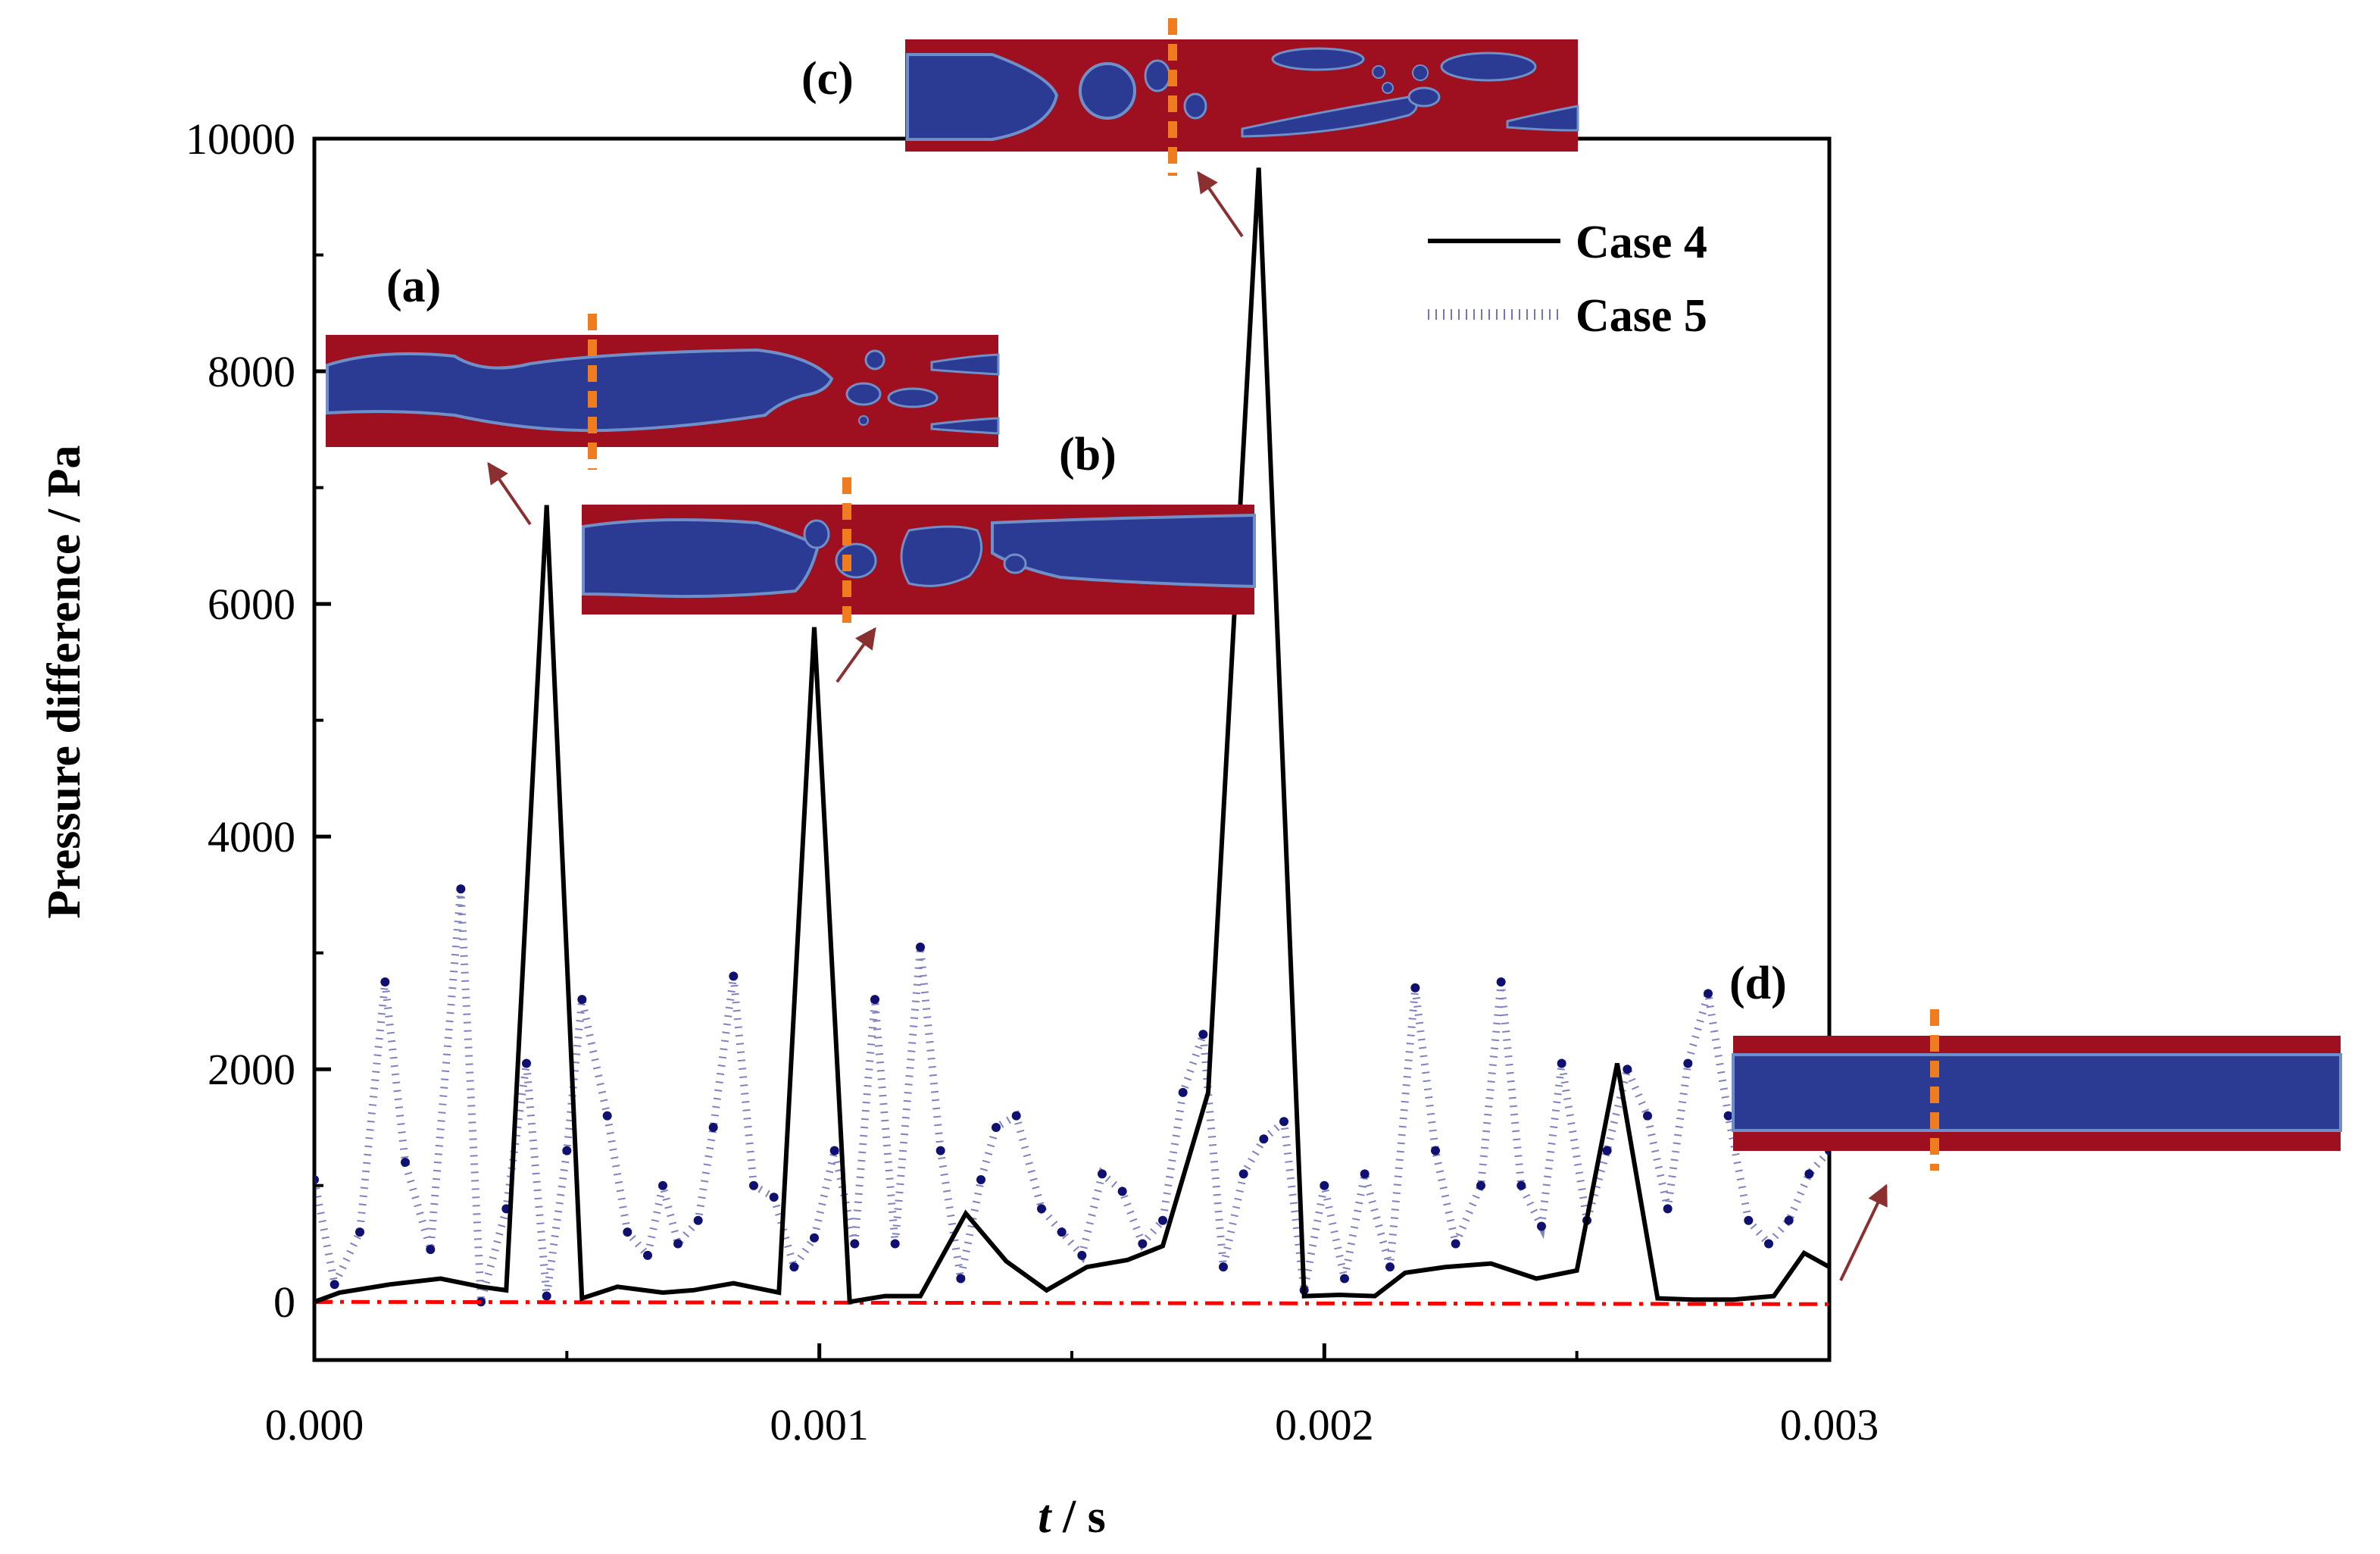 The image size is (2380, 1554). Describe the element at coordinates (1123, 551) in the screenshot. I see `inset-b-gas-tail` at that location.